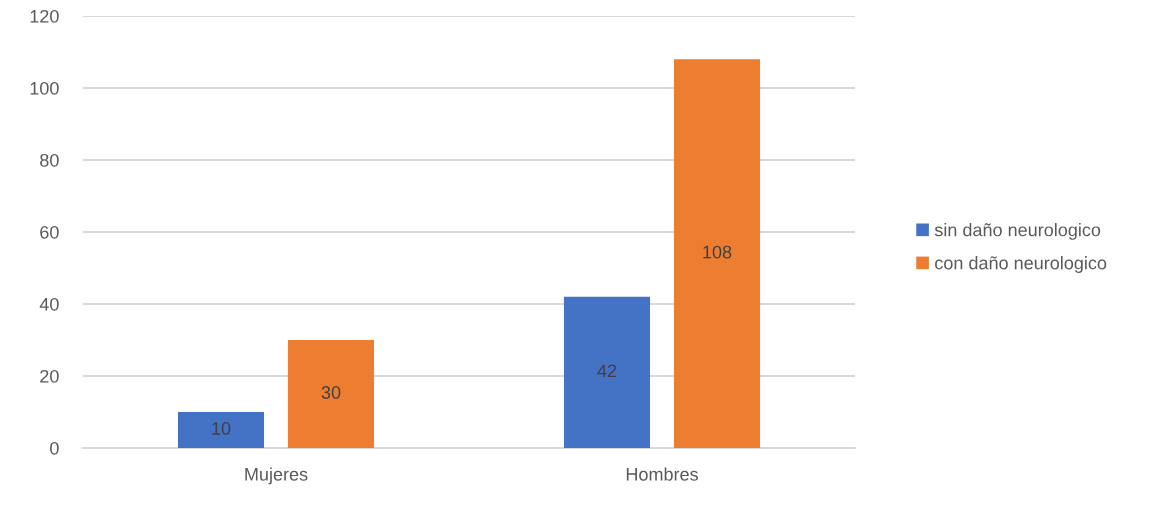  Describe the element at coordinates (44, 16) in the screenshot. I see `y-tick-label: 120` at that location.